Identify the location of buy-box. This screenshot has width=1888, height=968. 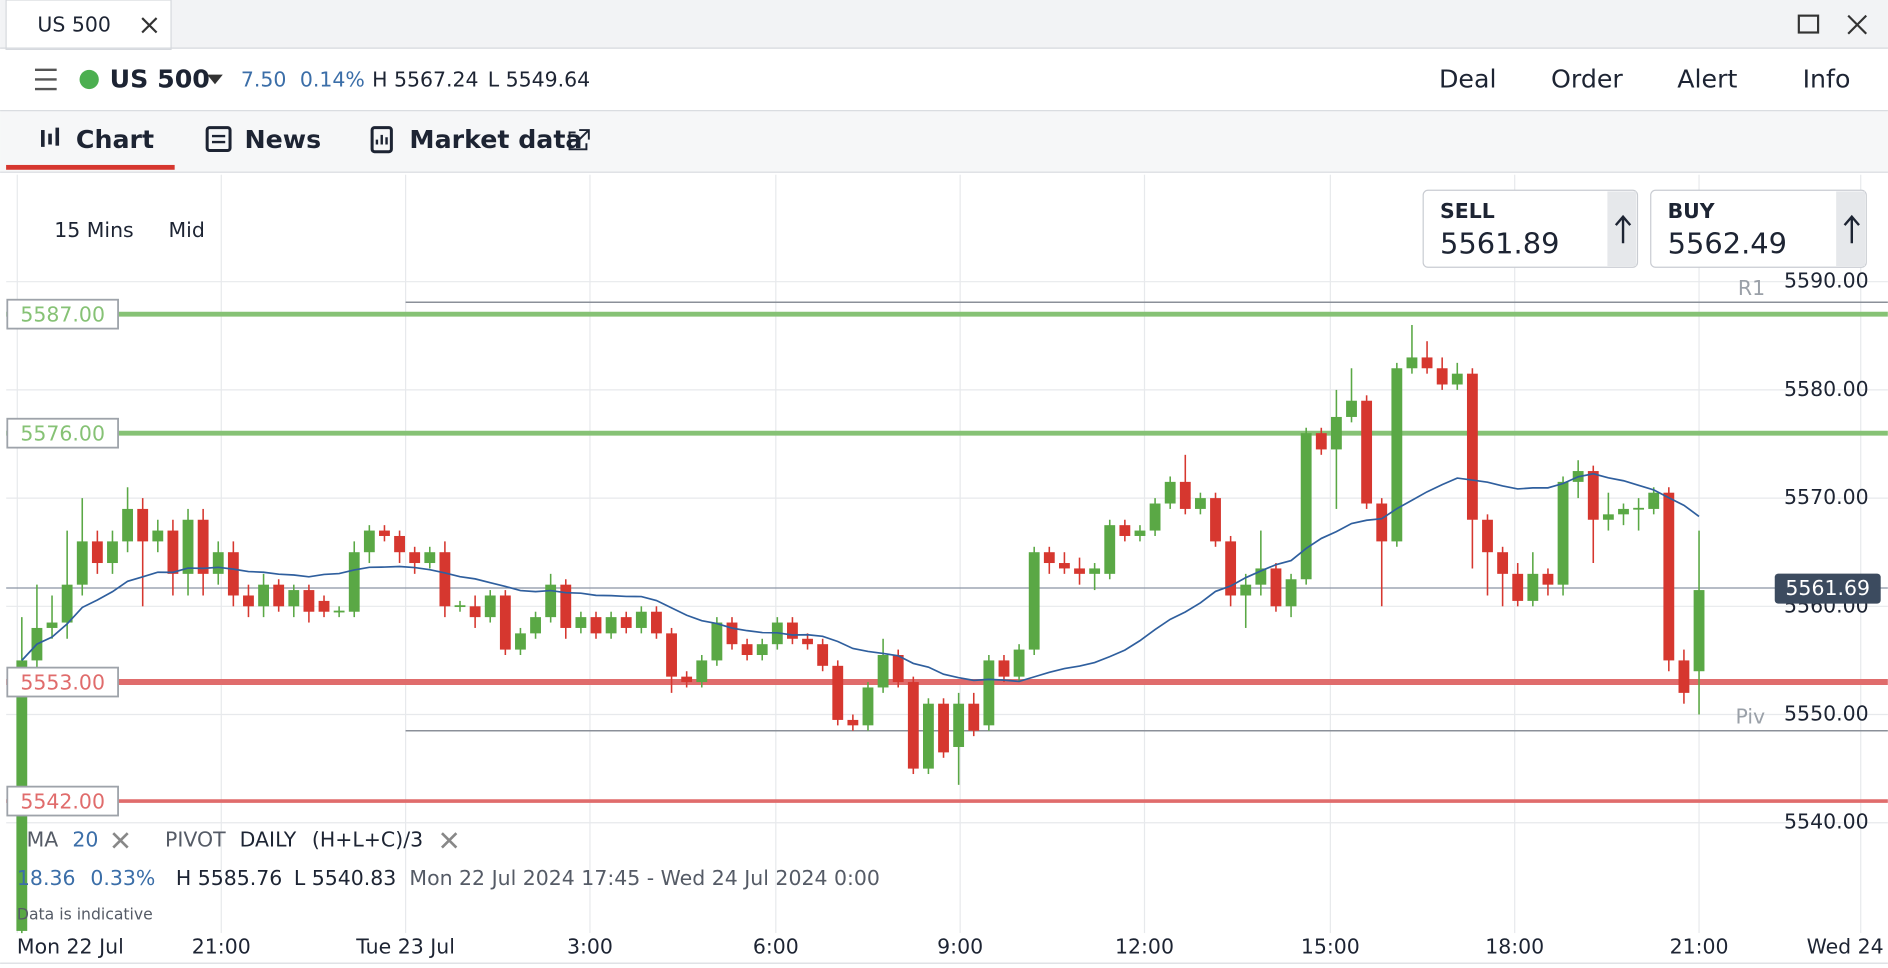
(1758, 228).